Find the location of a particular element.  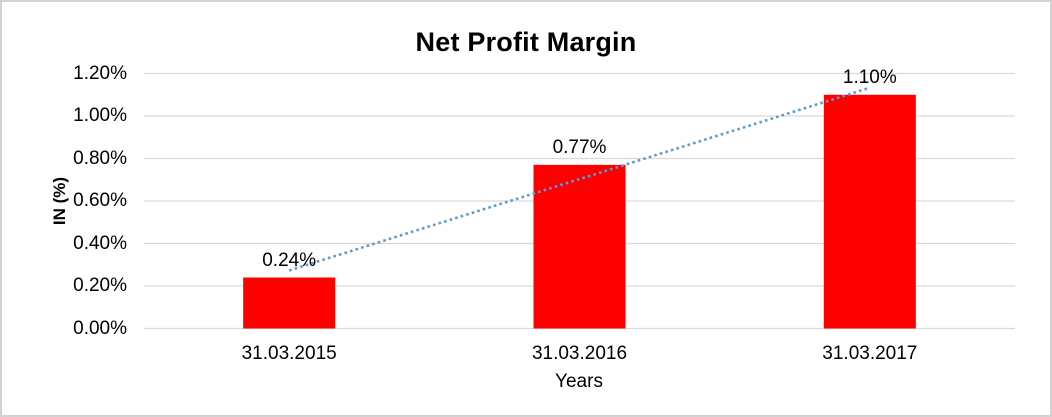

data-label: 0.77% is located at coordinates (579, 147).